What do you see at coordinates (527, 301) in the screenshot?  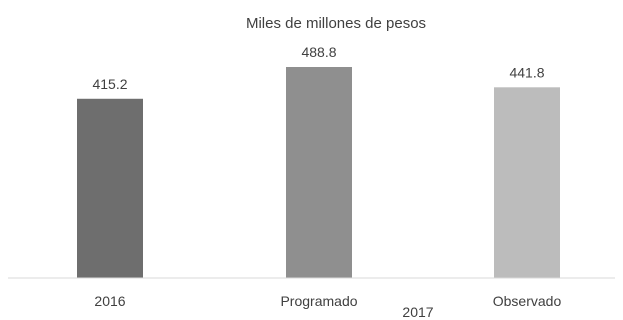 I see `category-label-observado: Observado` at bounding box center [527, 301].